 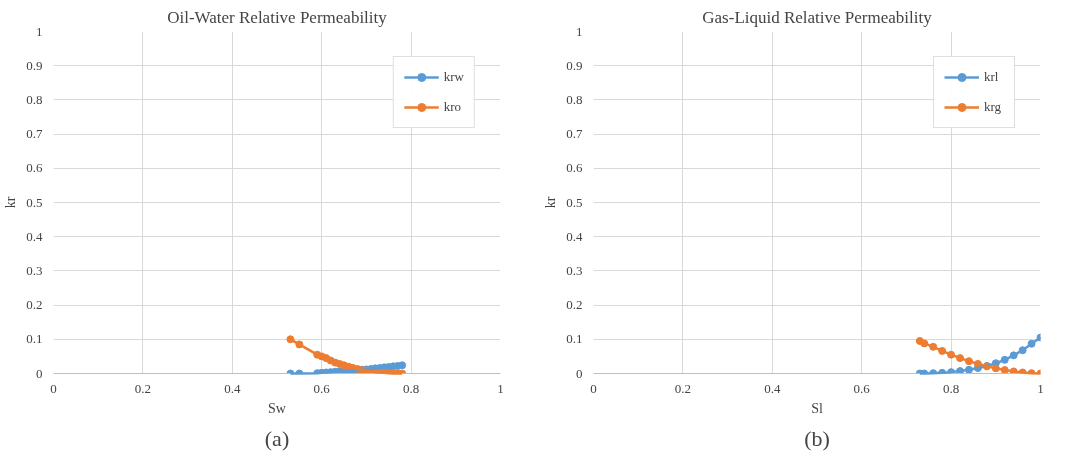 What do you see at coordinates (817, 408) in the screenshot?
I see `x-axis-title: Sl` at bounding box center [817, 408].